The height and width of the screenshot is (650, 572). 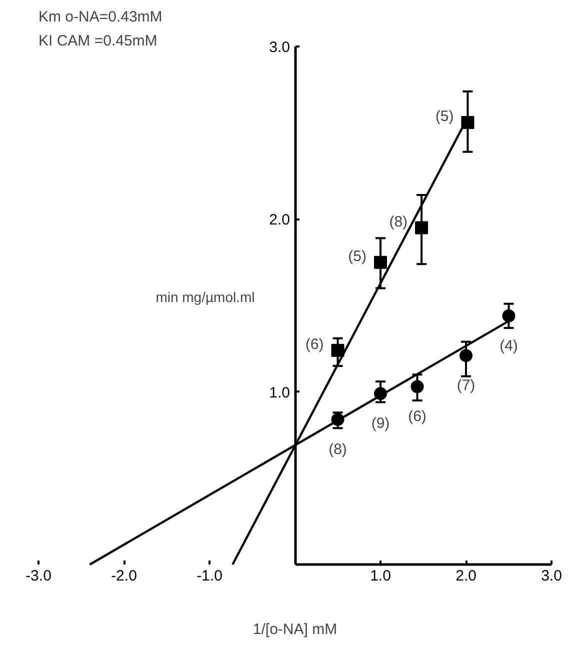 I want to click on y-tick-label: 1.0, so click(x=279, y=393).